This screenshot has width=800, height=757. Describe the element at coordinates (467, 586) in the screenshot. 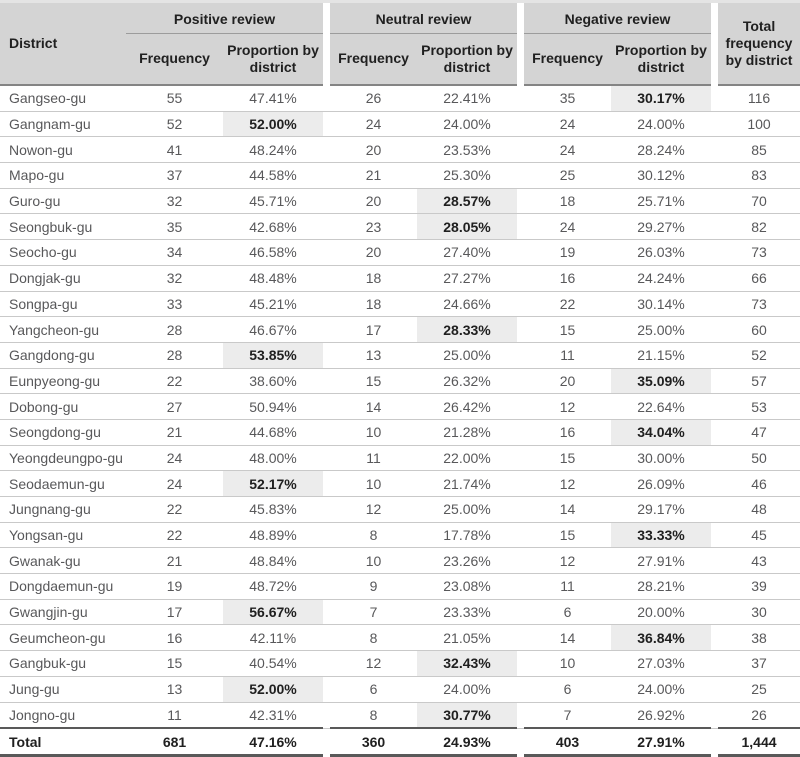

I see `cell-neutral-proportion: 23.08%` at that location.